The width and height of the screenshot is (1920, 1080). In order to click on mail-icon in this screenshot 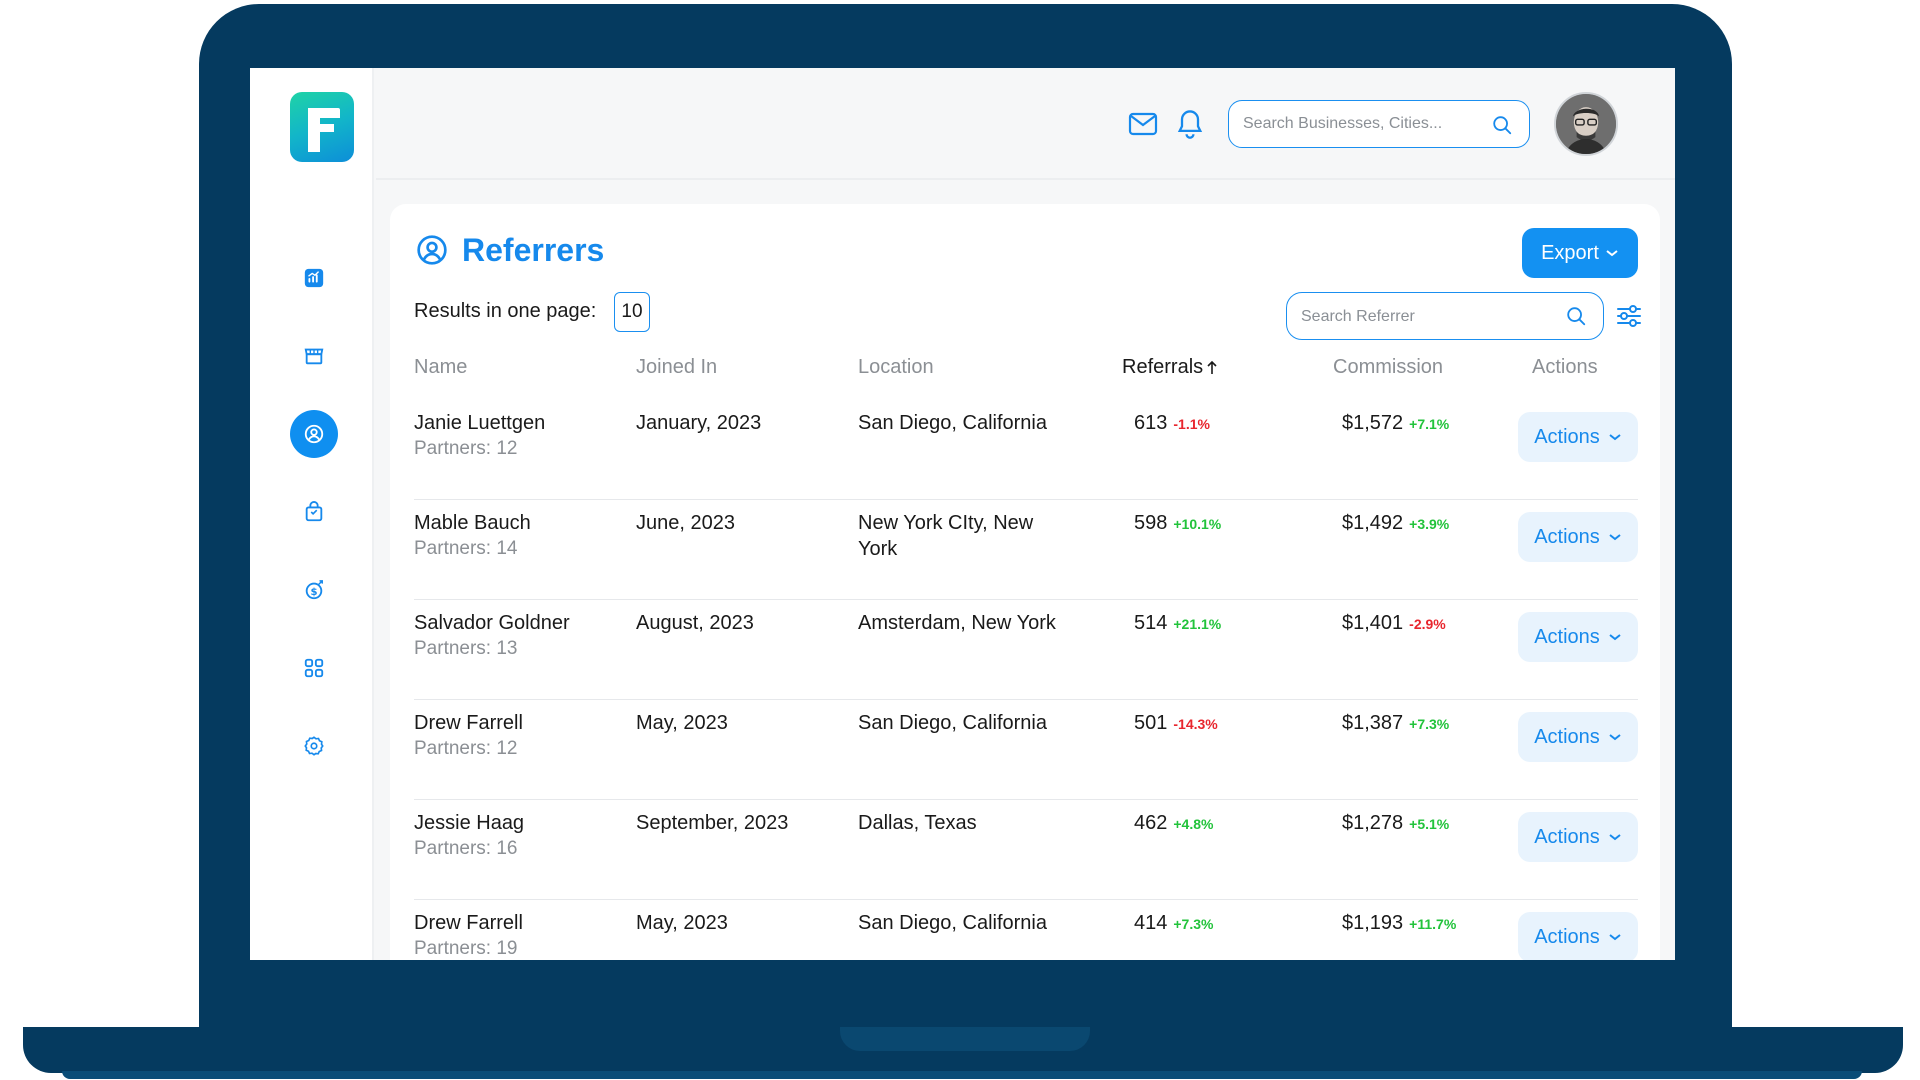, I will do `click(1143, 124)`.